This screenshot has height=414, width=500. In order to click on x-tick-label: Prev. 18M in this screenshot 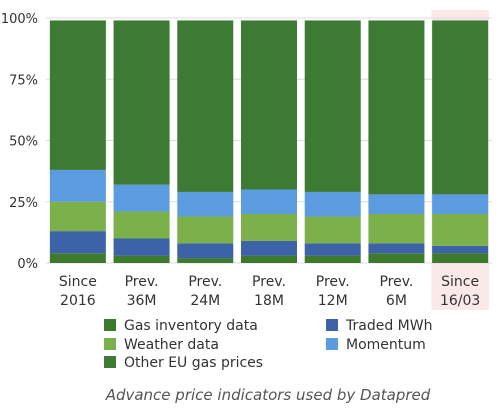, I will do `click(269, 291)`.